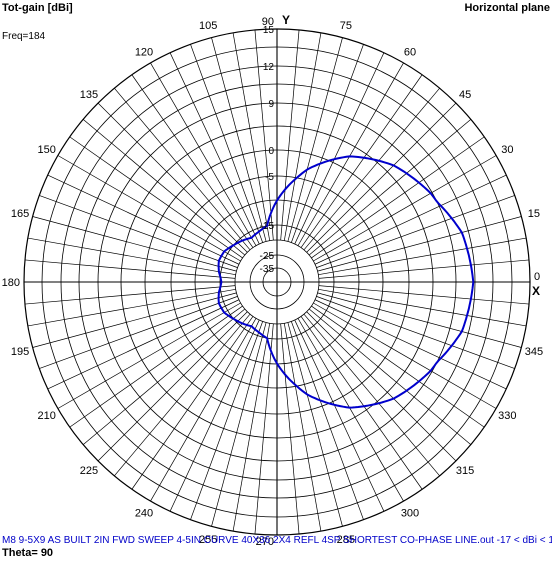  I want to click on angle-tick-label: 75, so click(346, 26).